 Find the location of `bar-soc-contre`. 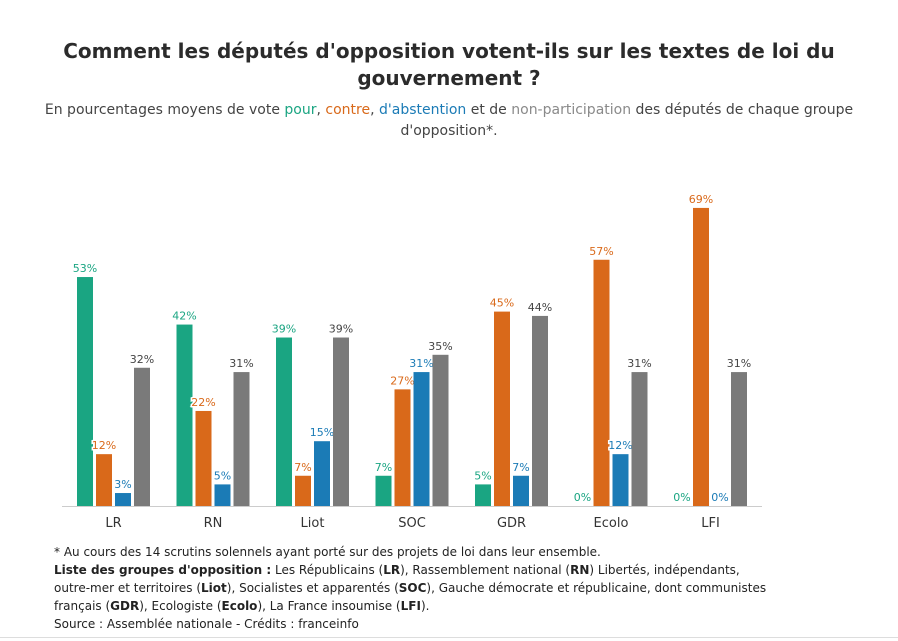

bar-soc-contre is located at coordinates (402, 447).